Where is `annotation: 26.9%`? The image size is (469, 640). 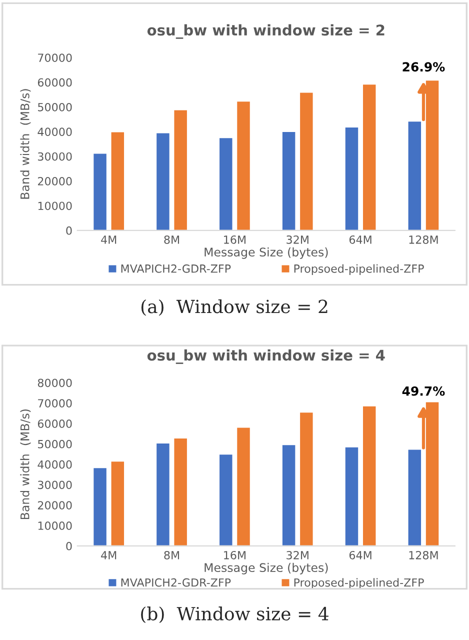 annotation: 26.9% is located at coordinates (423, 67).